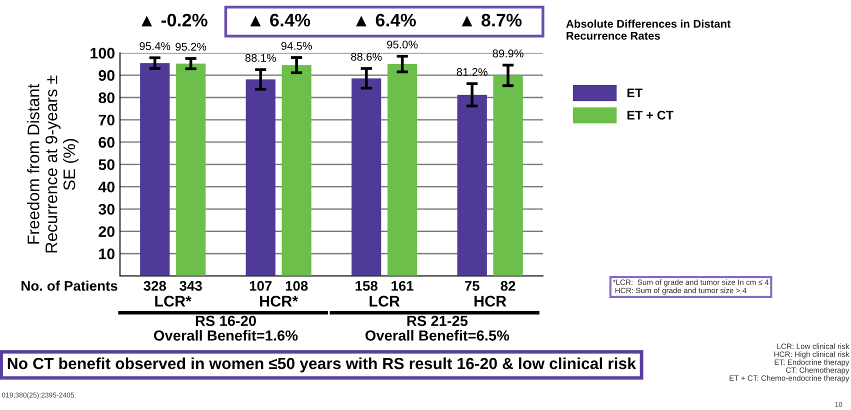  I want to click on text: 161, so click(403, 285).